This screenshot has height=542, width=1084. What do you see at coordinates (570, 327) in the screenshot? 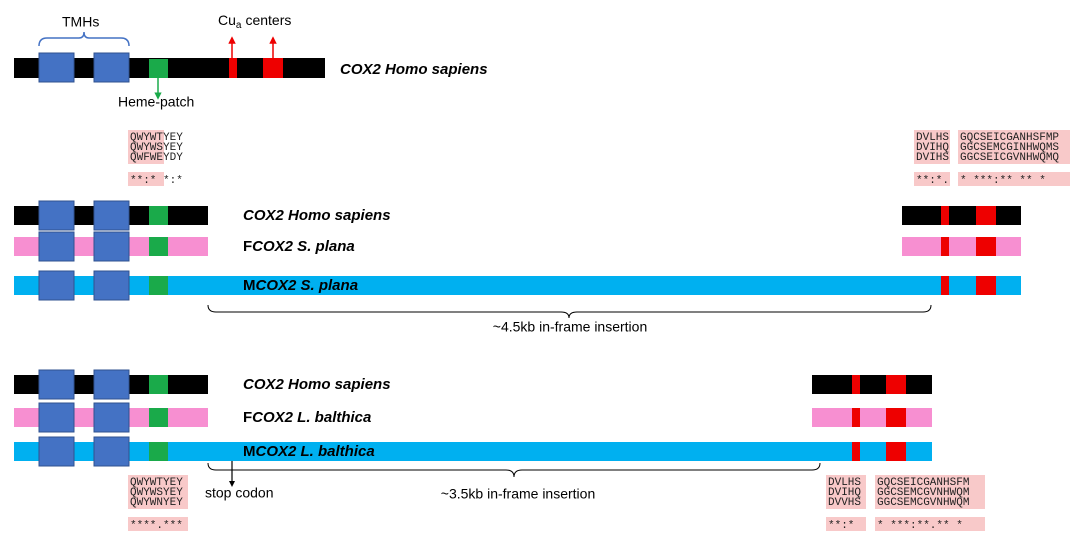
I see `insertion-label: ~4.5kb in-frame insertion` at bounding box center [570, 327].